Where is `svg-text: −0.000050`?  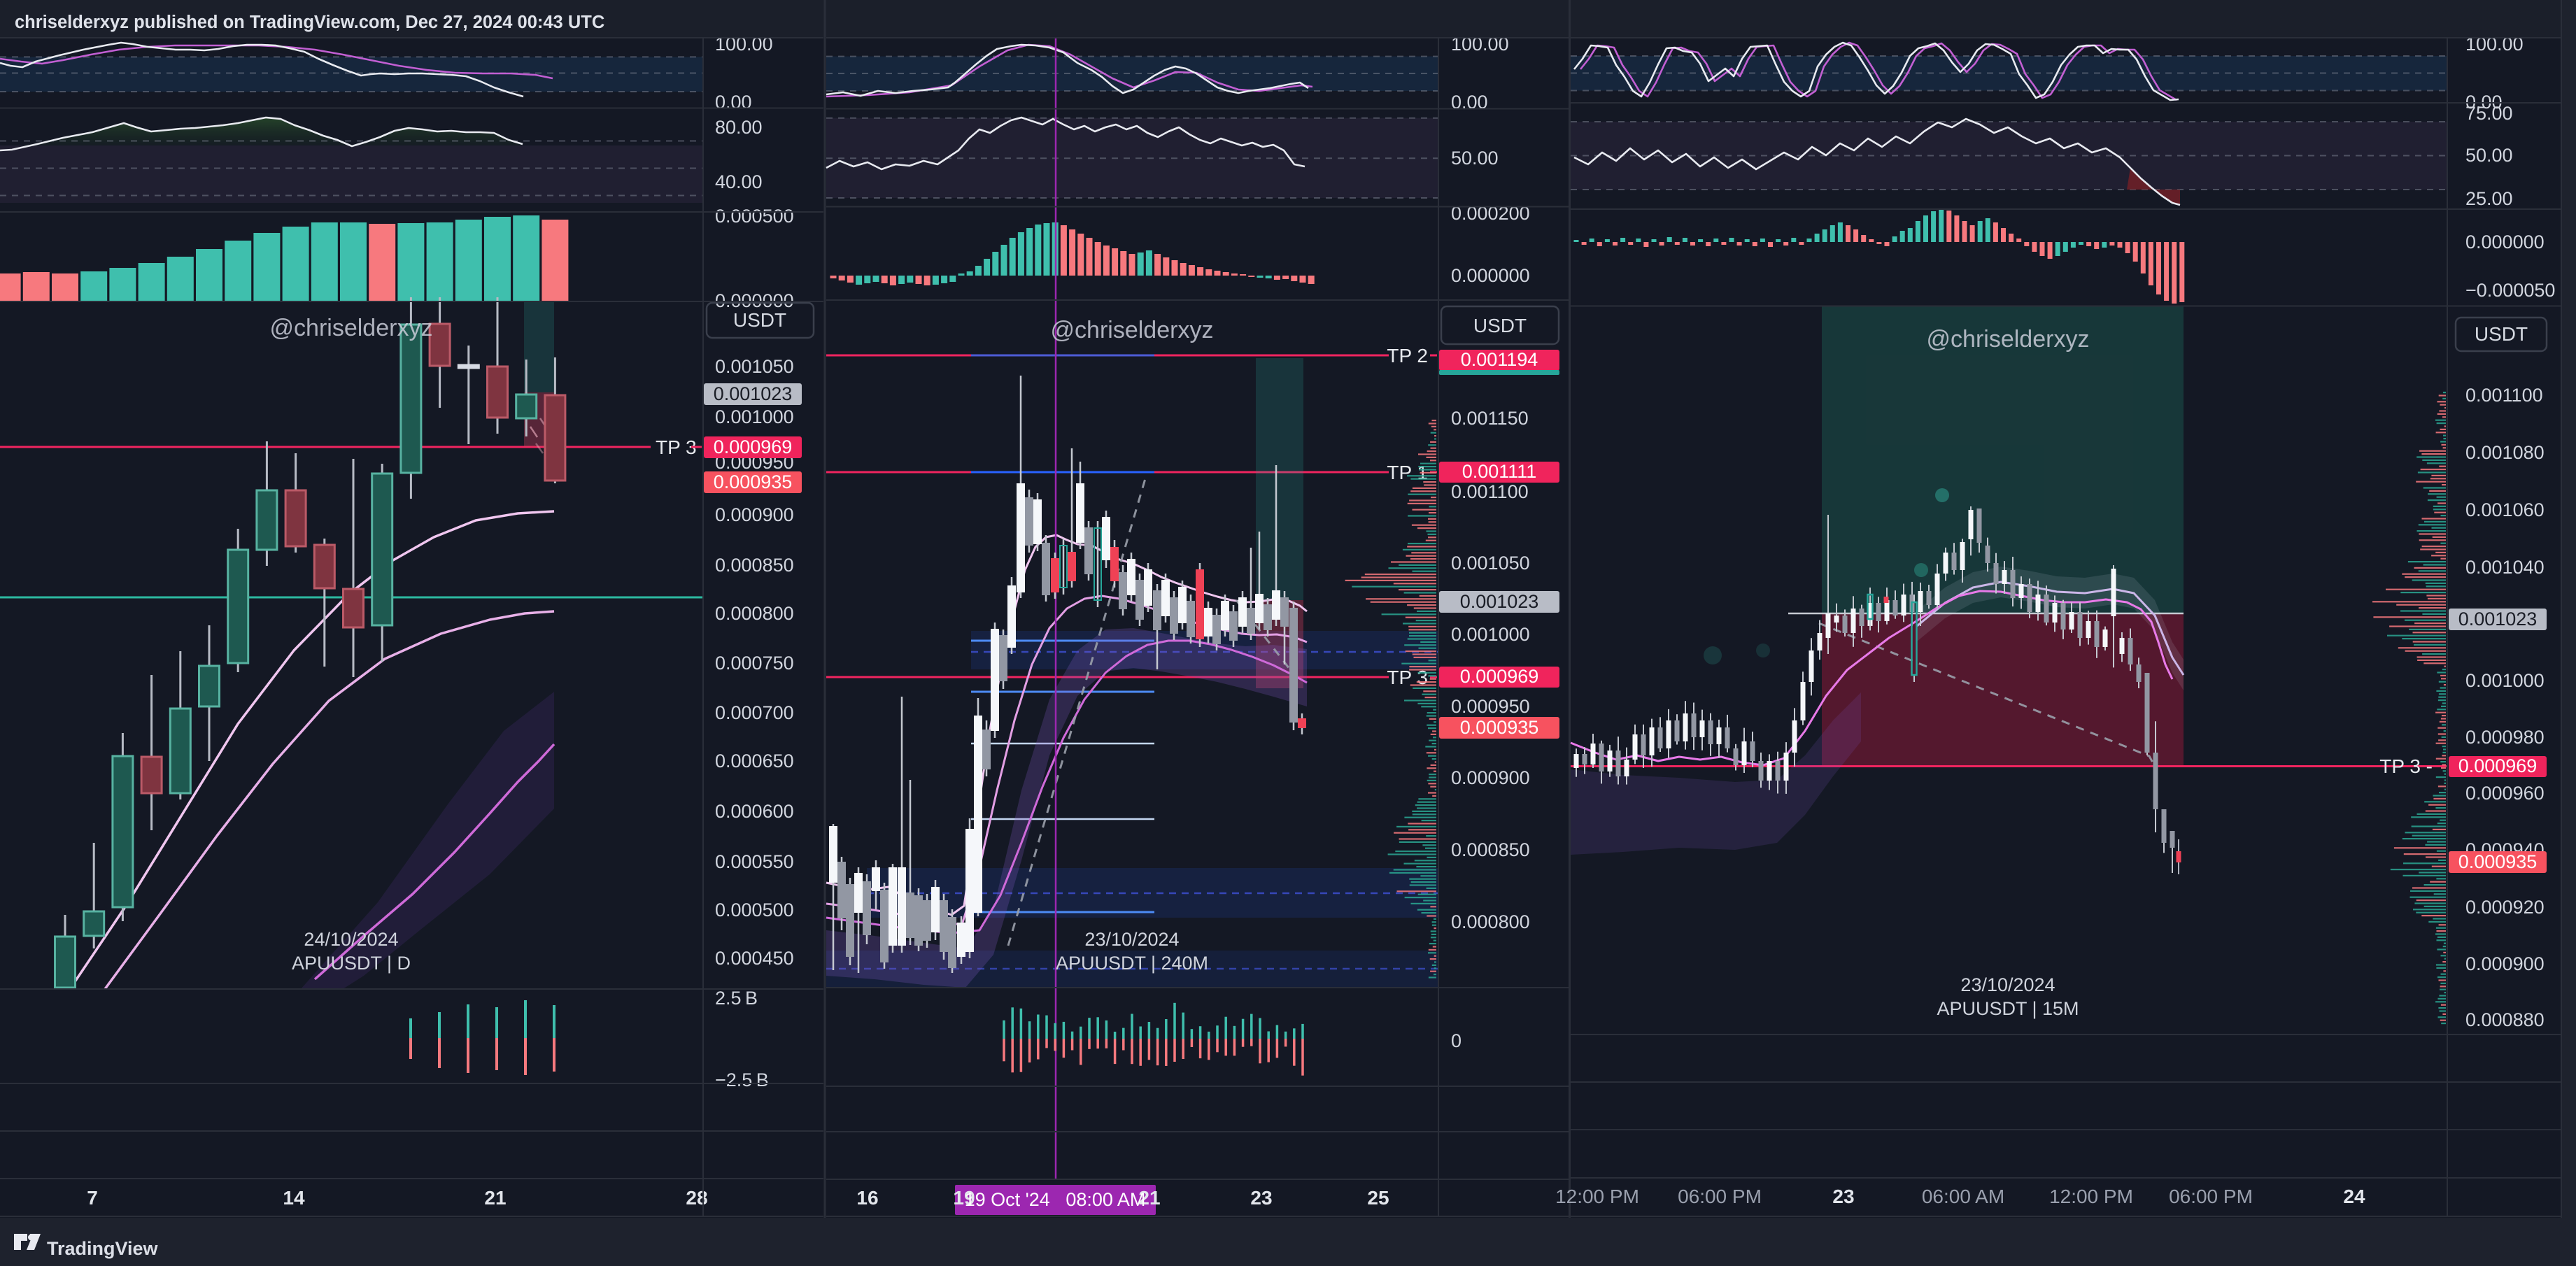
svg-text: −0.000050 is located at coordinates (2510, 290).